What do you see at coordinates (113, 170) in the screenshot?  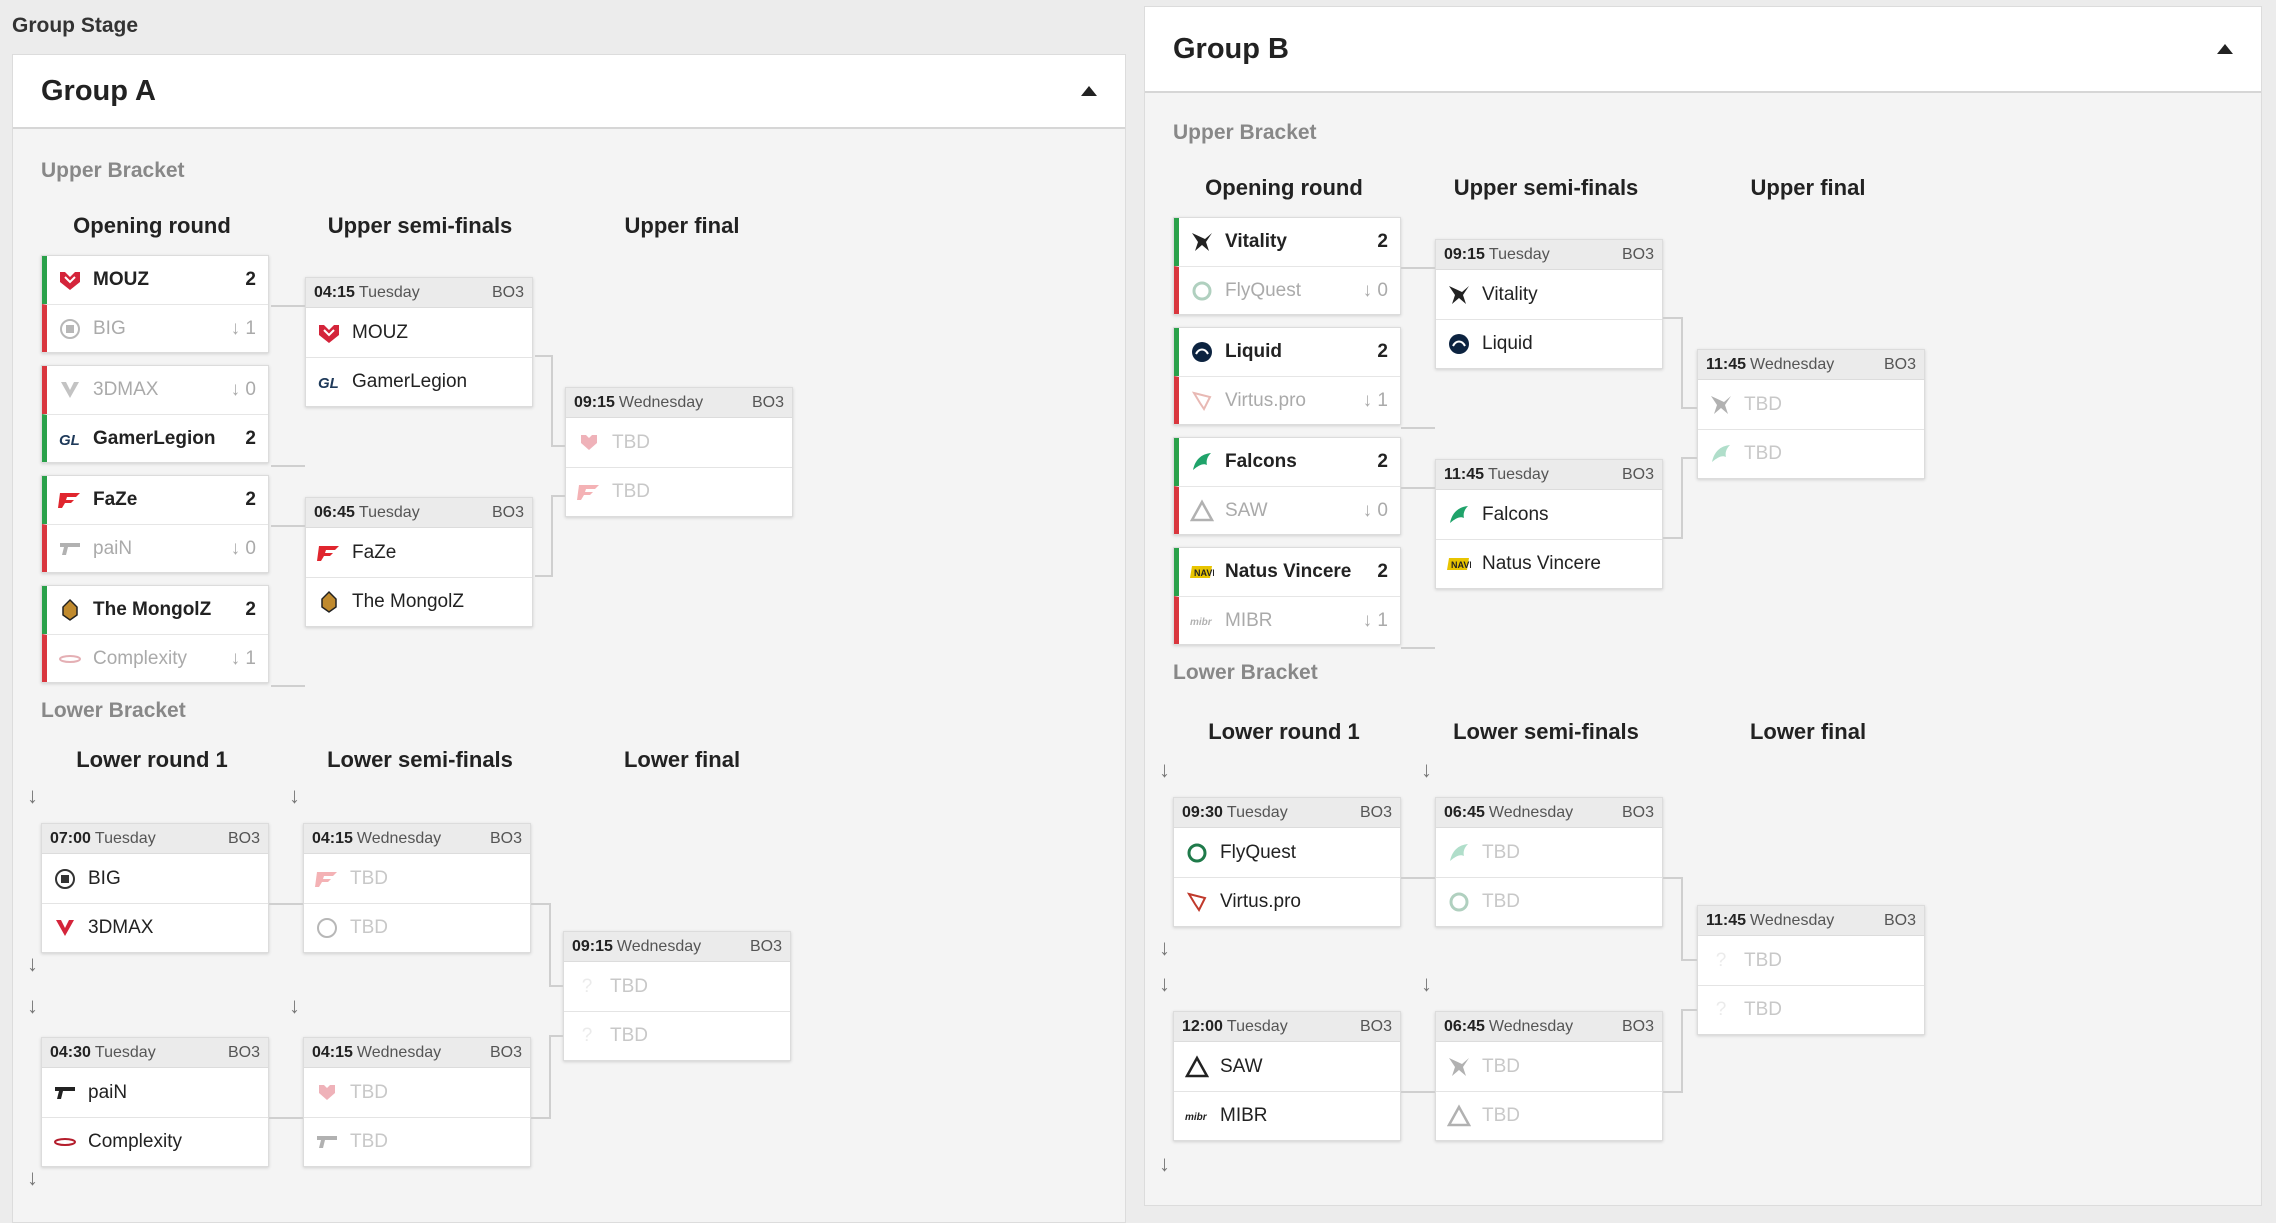 I see `upper-bracket-label: Upper Bracket` at bounding box center [113, 170].